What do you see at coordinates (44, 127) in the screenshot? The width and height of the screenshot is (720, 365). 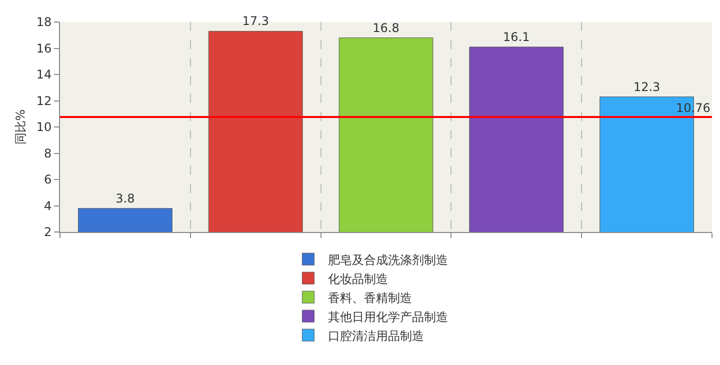 I see `y-tick-label: 10` at bounding box center [44, 127].